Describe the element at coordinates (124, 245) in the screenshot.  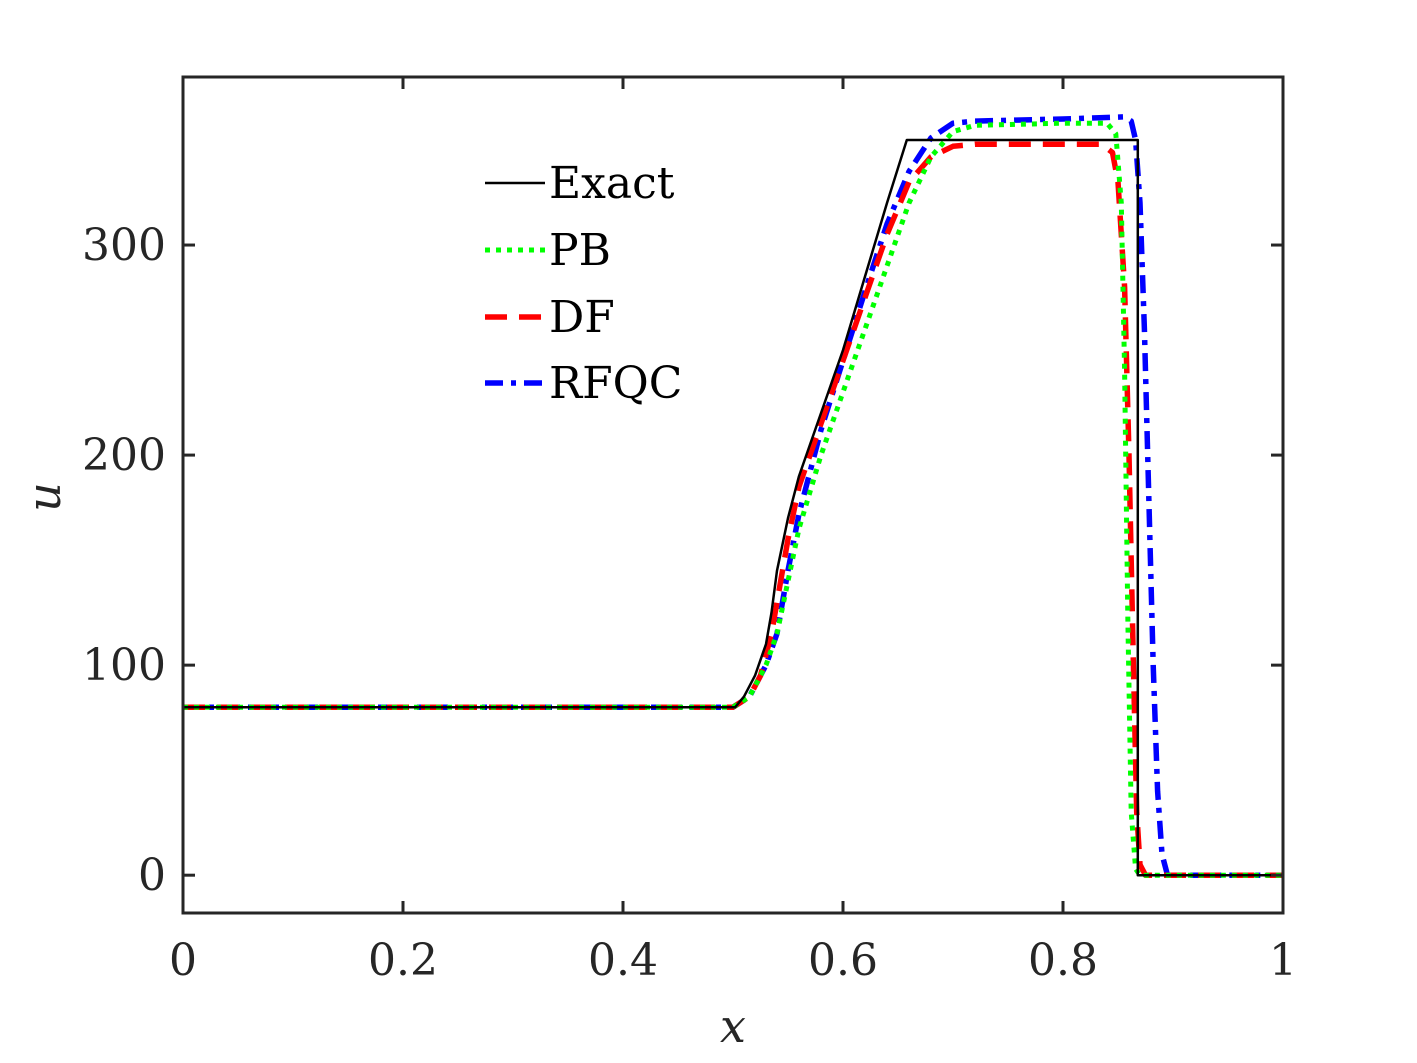
I see `y-tick-label: 300` at that location.